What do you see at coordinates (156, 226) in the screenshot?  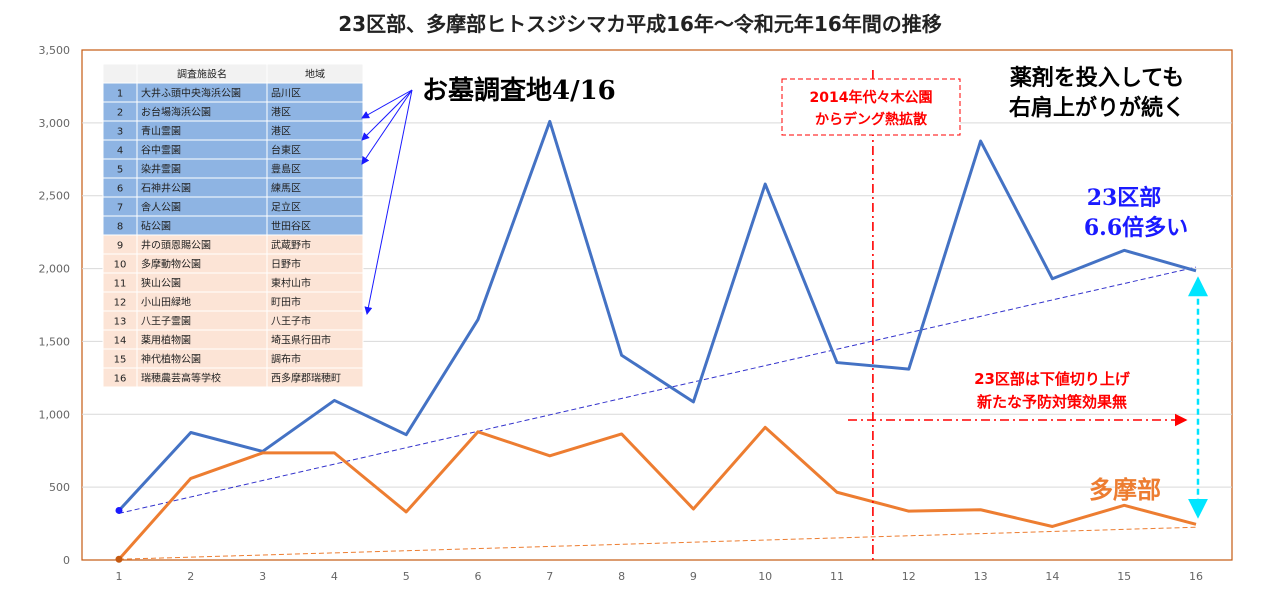 I see `table-cell: 砧公園` at bounding box center [156, 226].